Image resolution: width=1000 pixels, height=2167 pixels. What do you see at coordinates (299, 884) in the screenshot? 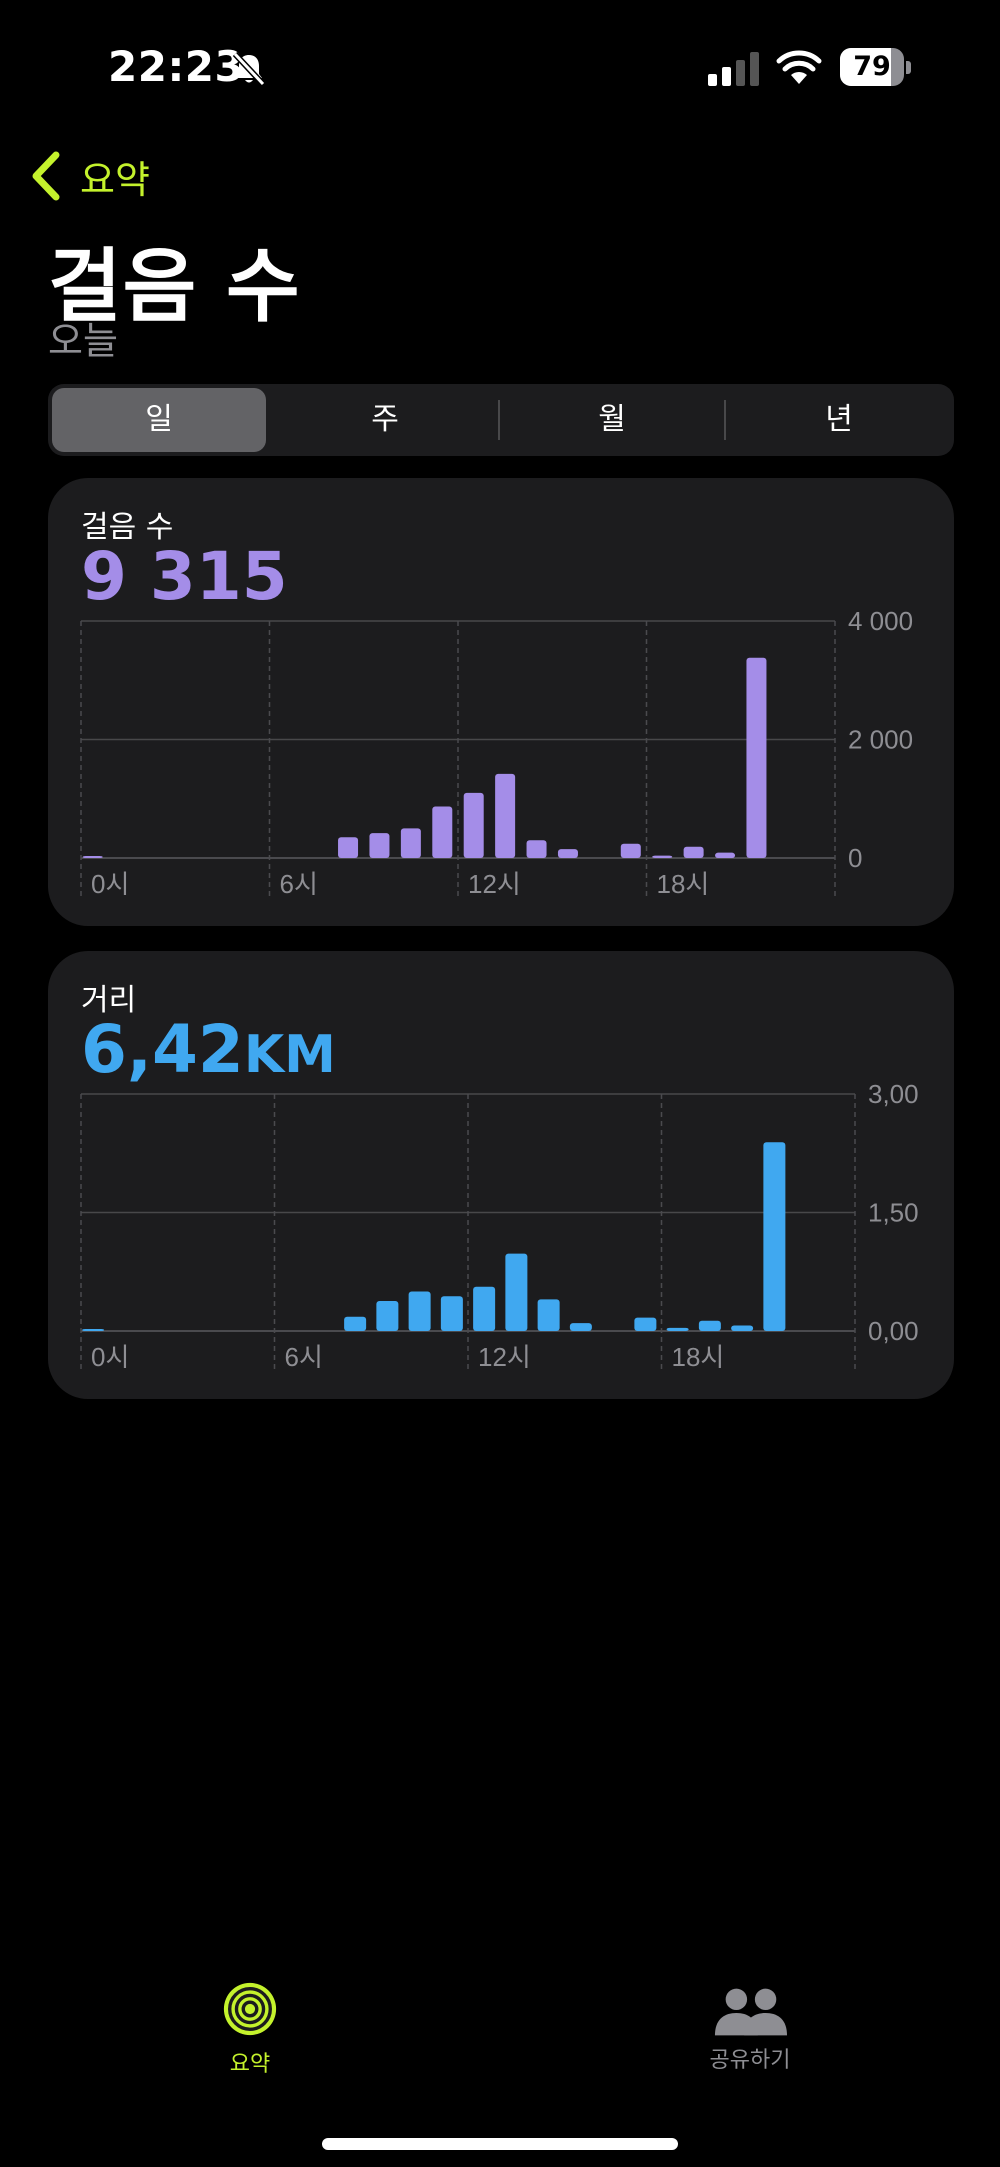
I see `steps-x-tick-label: 6시` at bounding box center [299, 884].